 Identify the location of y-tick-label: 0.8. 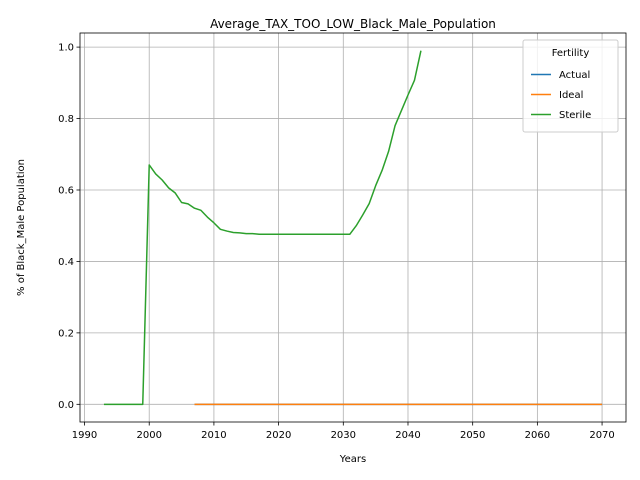
(66, 119).